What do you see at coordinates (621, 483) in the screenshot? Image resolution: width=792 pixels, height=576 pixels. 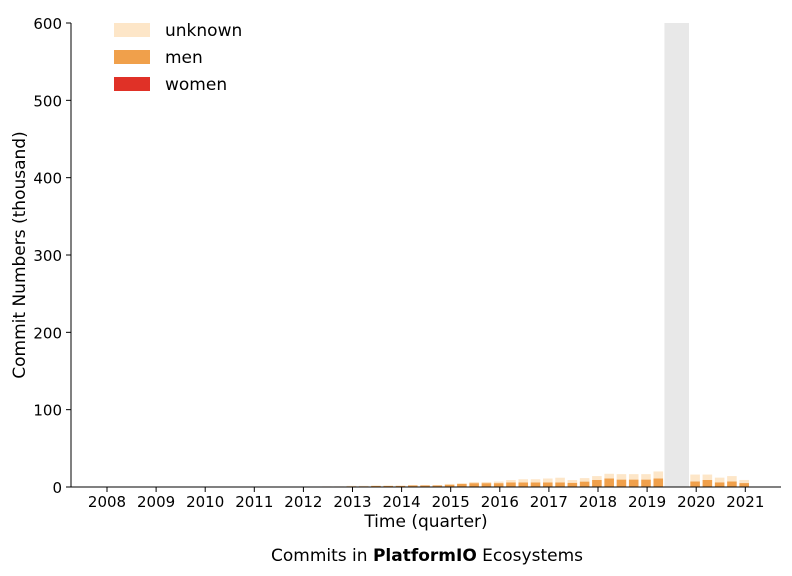 I see `bar-men-2018Q3` at bounding box center [621, 483].